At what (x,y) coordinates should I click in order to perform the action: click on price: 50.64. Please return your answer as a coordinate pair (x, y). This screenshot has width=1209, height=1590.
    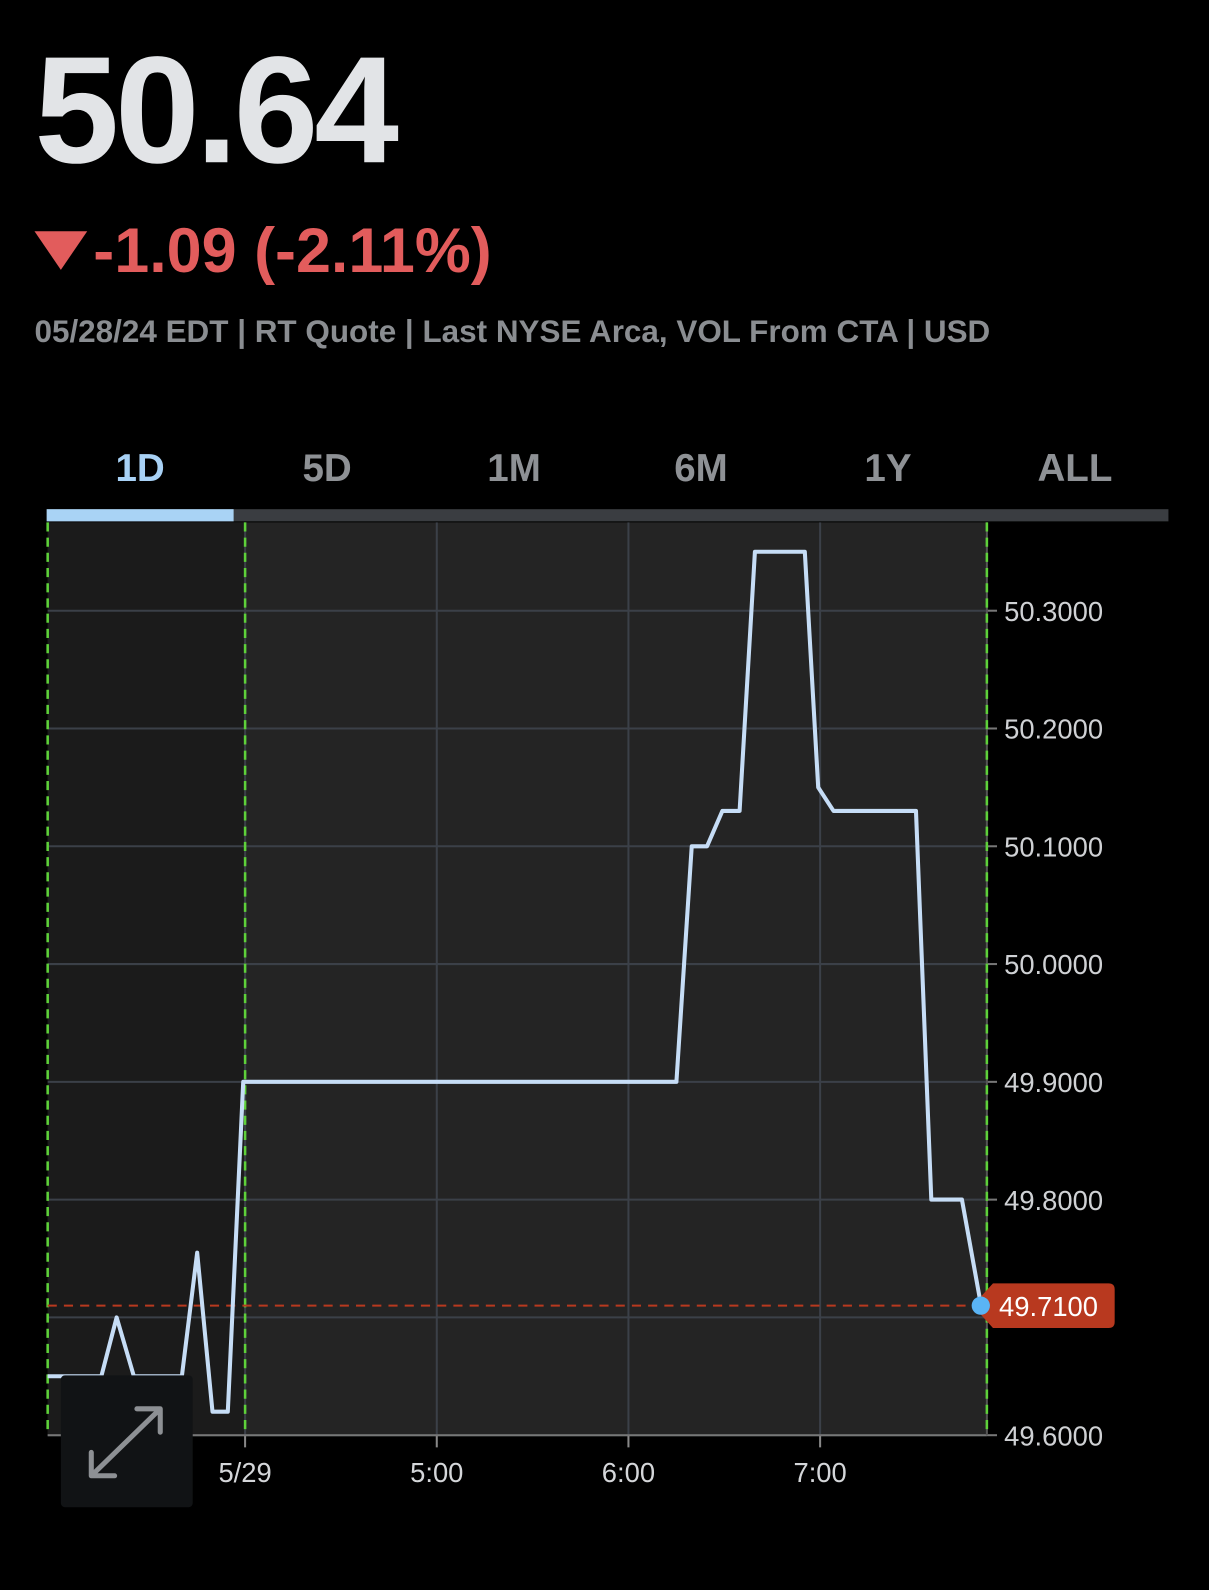
    Looking at the image, I should click on (216, 110).